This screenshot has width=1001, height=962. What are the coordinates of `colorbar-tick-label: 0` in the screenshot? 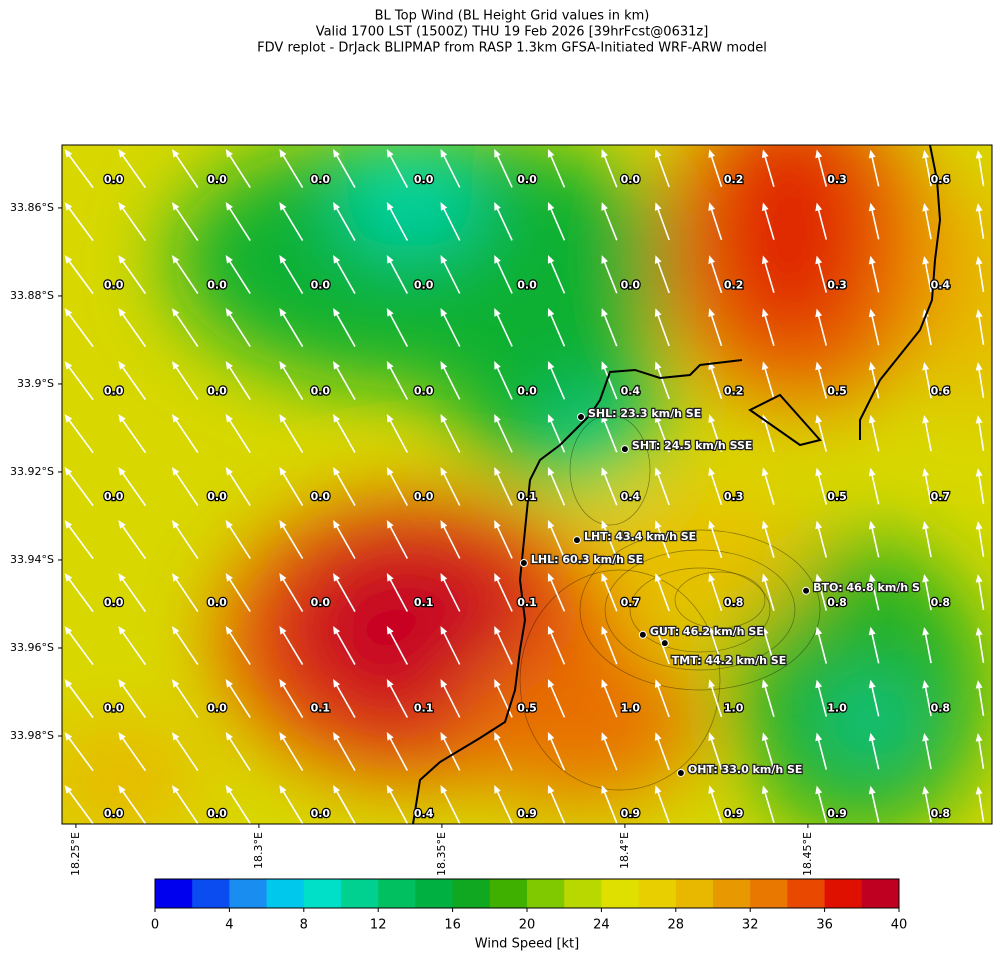 It's located at (155, 925).